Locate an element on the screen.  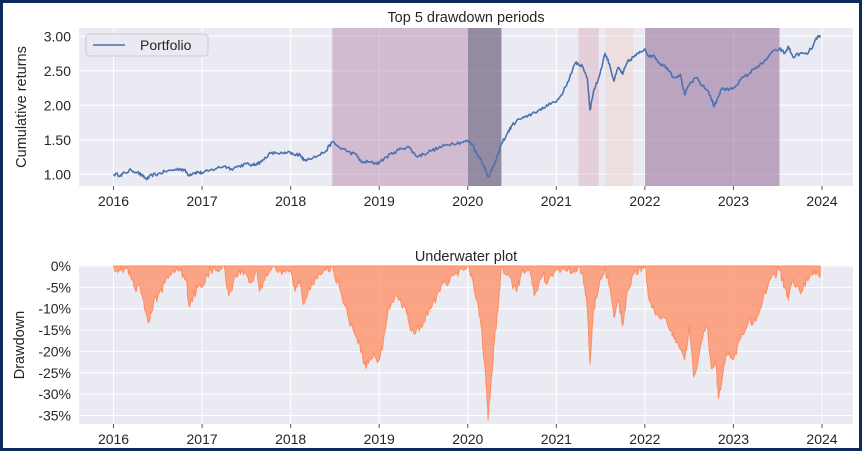
legend: Portfolio is located at coordinates (147, 45).